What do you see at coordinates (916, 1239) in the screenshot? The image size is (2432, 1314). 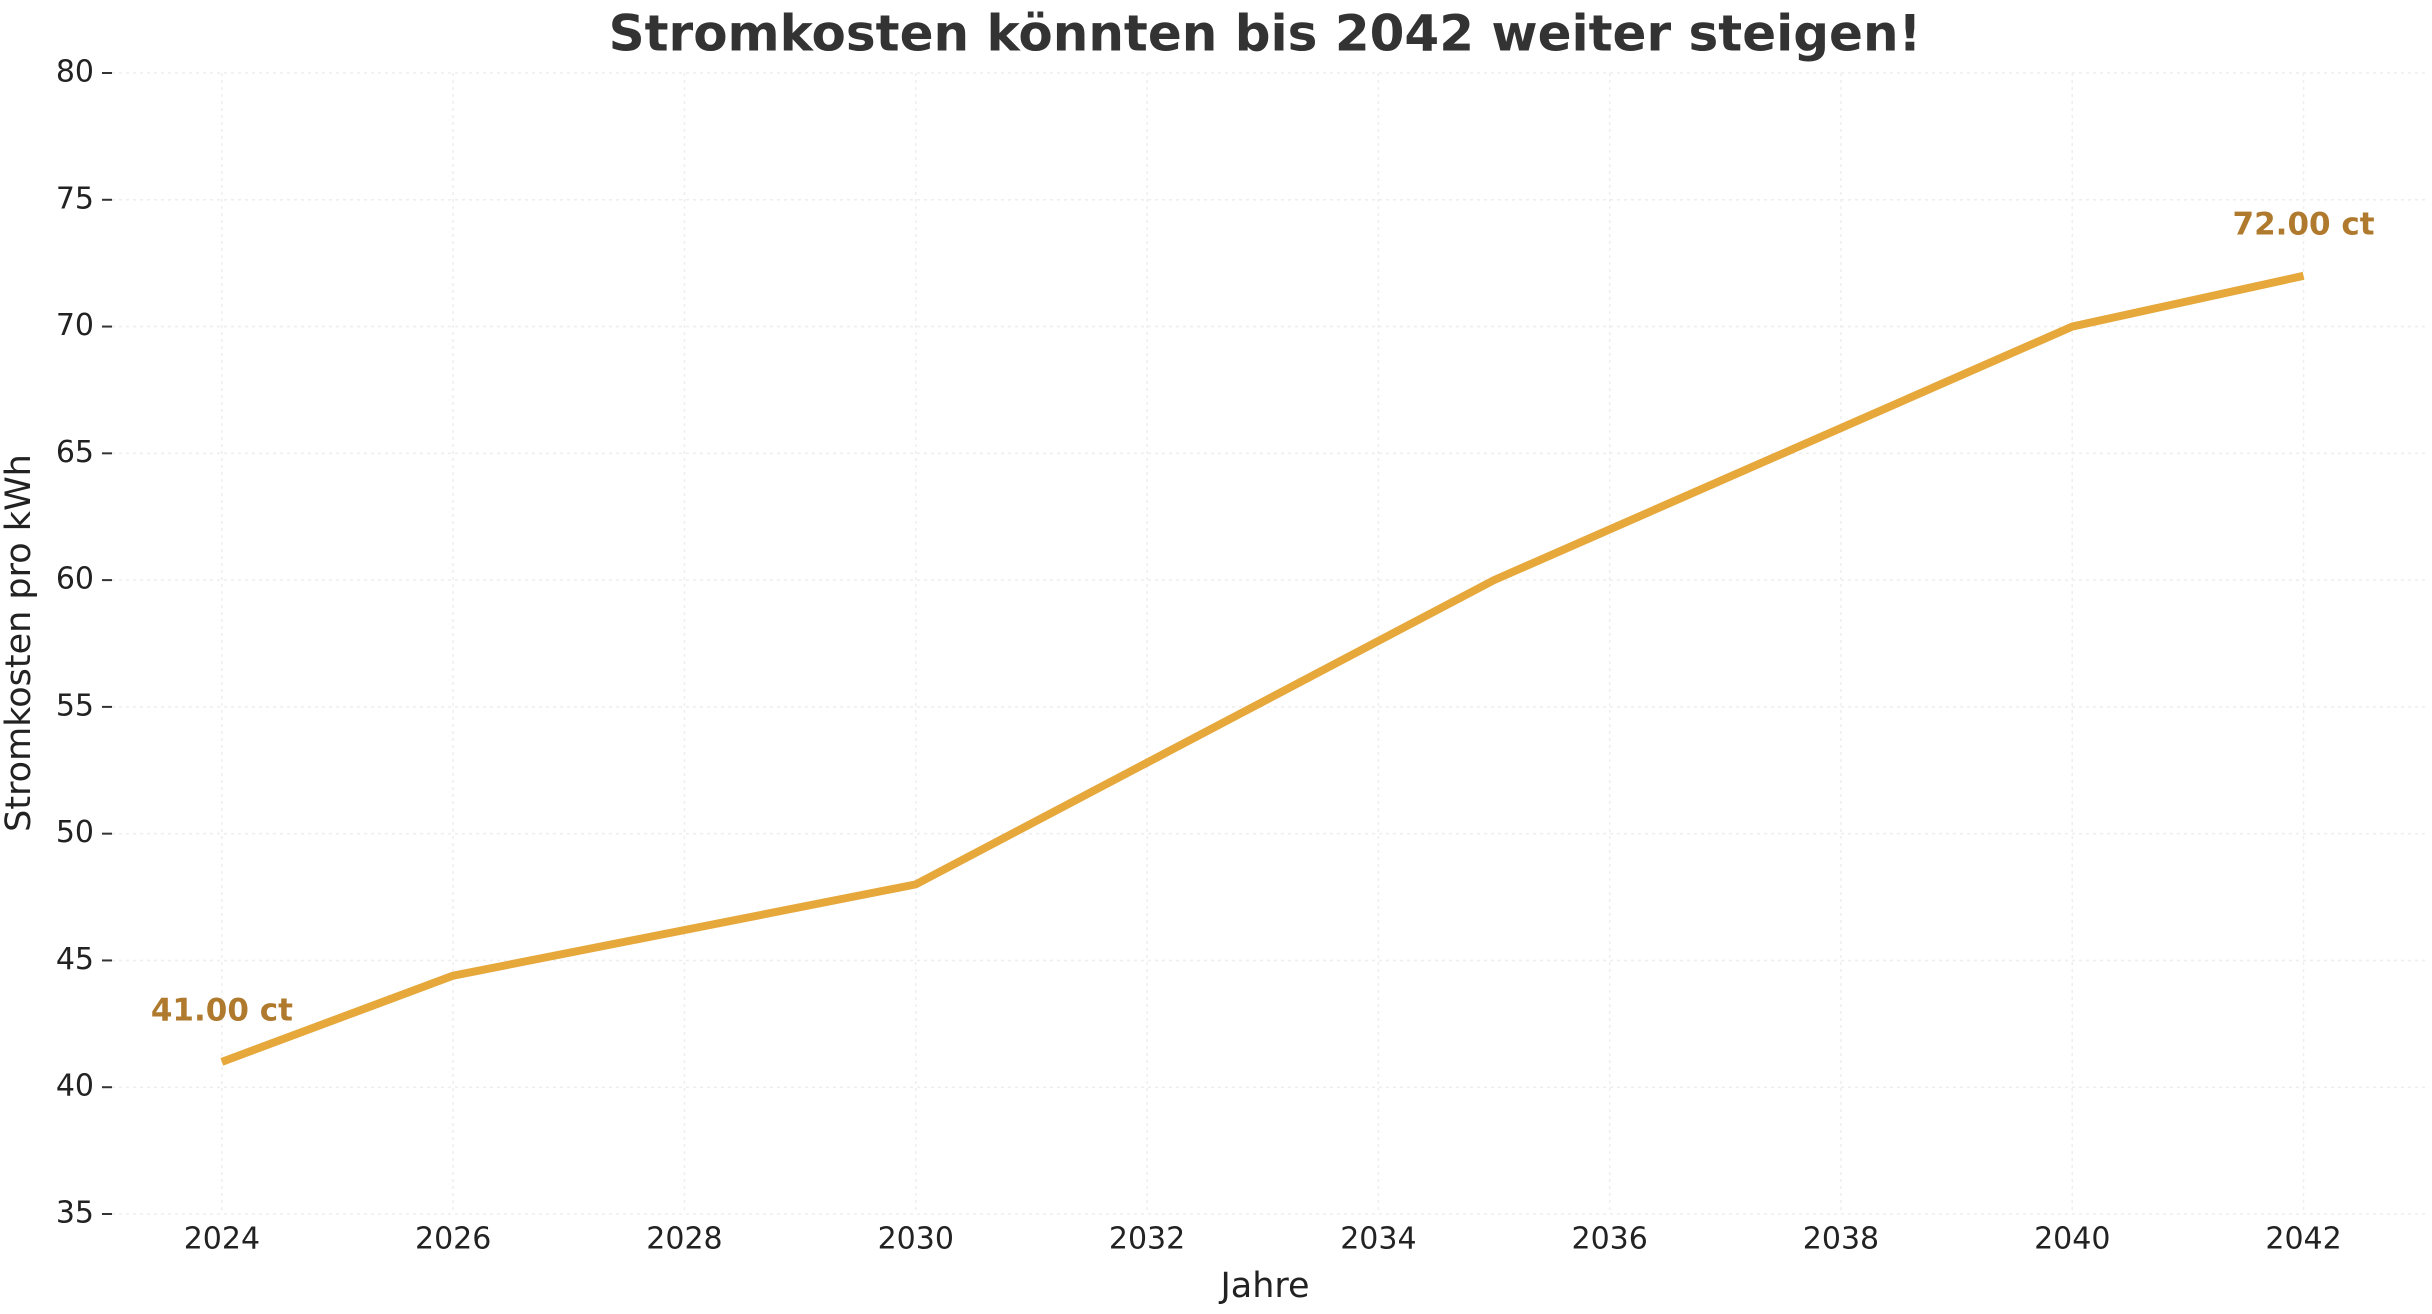 I see `x-tick-label: 2030` at bounding box center [916, 1239].